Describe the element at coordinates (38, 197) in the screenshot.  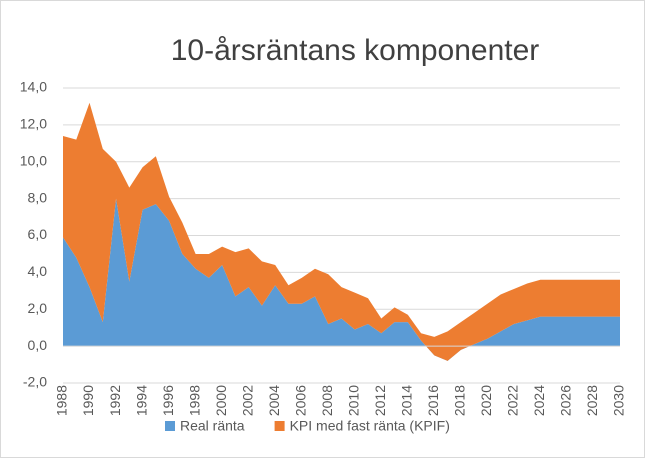
I see `y-tick-label: 8,0` at that location.